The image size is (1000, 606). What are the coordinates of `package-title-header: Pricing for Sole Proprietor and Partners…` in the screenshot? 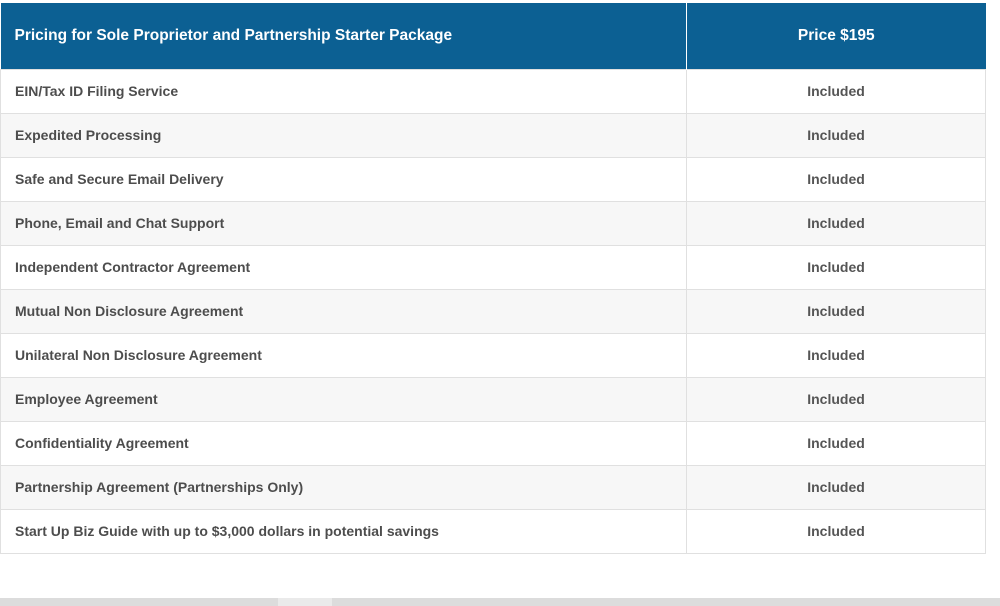 It's located at (343, 36).